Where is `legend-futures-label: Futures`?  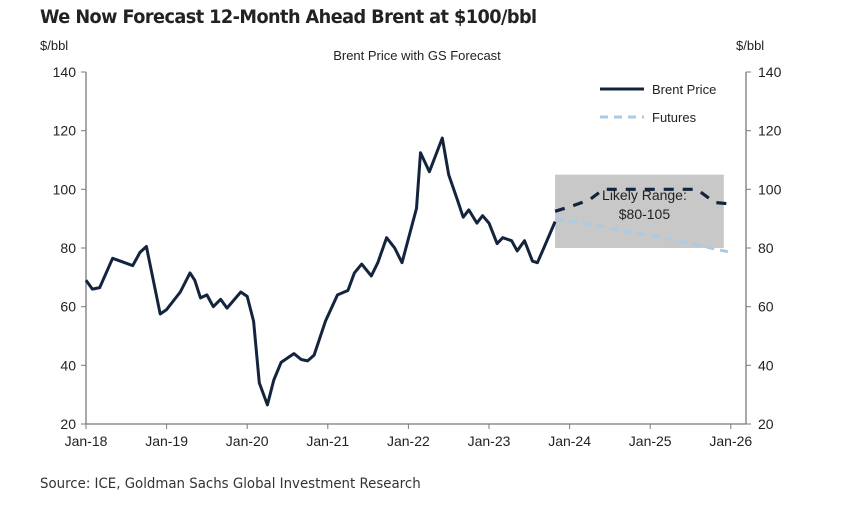
legend-futures-label: Futures is located at coordinates (674, 117).